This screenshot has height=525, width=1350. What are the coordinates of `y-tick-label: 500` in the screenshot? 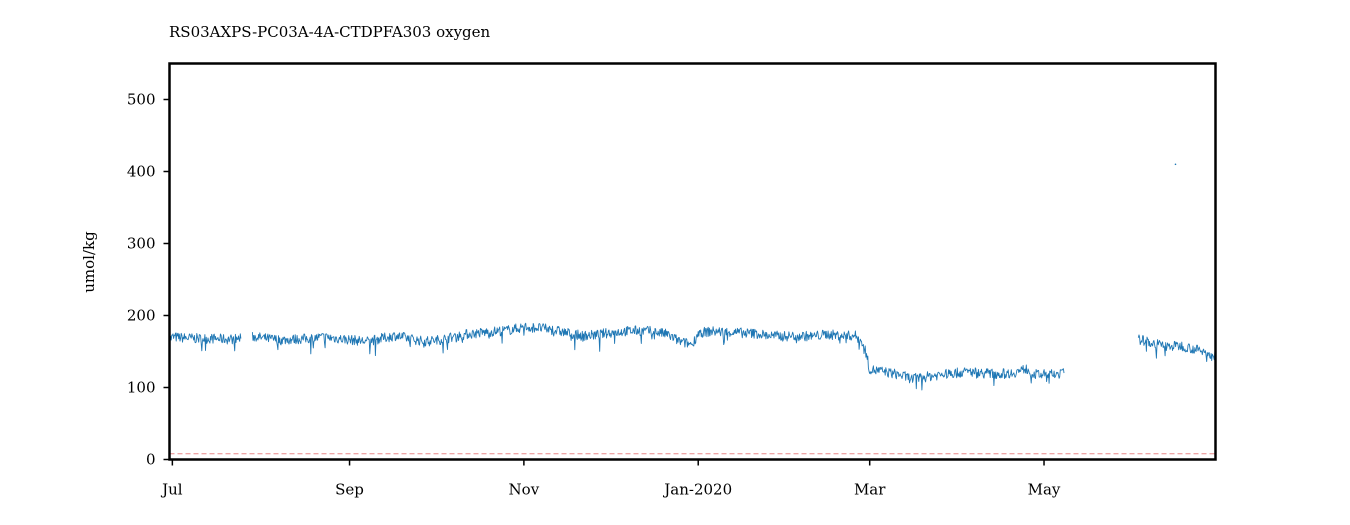 It's located at (141, 100).